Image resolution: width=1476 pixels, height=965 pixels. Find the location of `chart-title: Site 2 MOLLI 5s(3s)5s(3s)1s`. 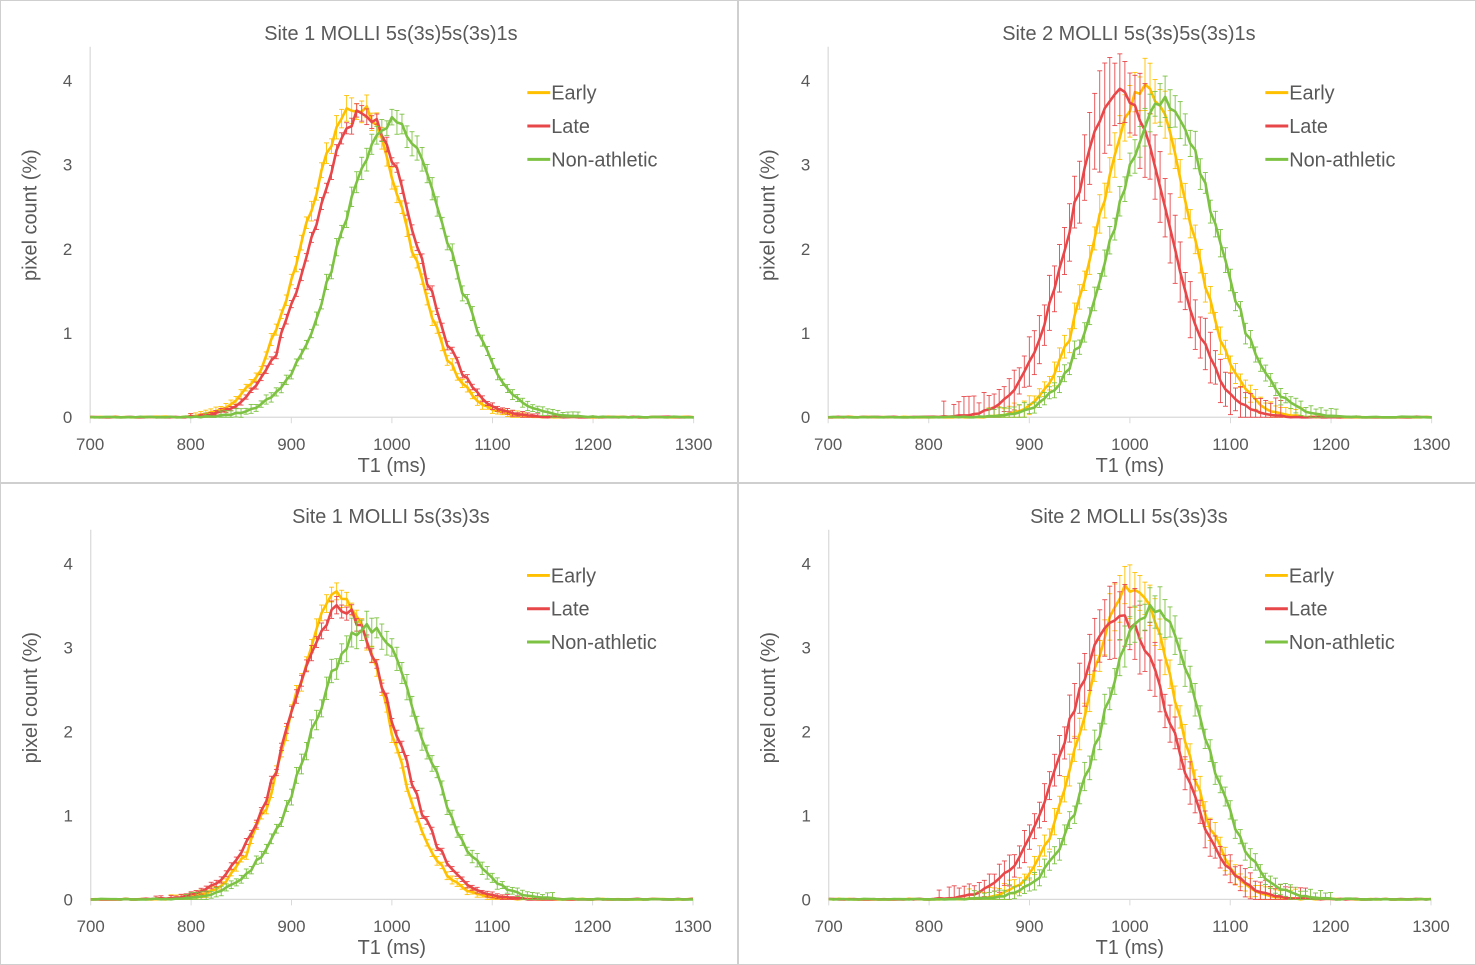

chart-title: Site 2 MOLLI 5s(3s)5s(3s)1s is located at coordinates (1128, 34).